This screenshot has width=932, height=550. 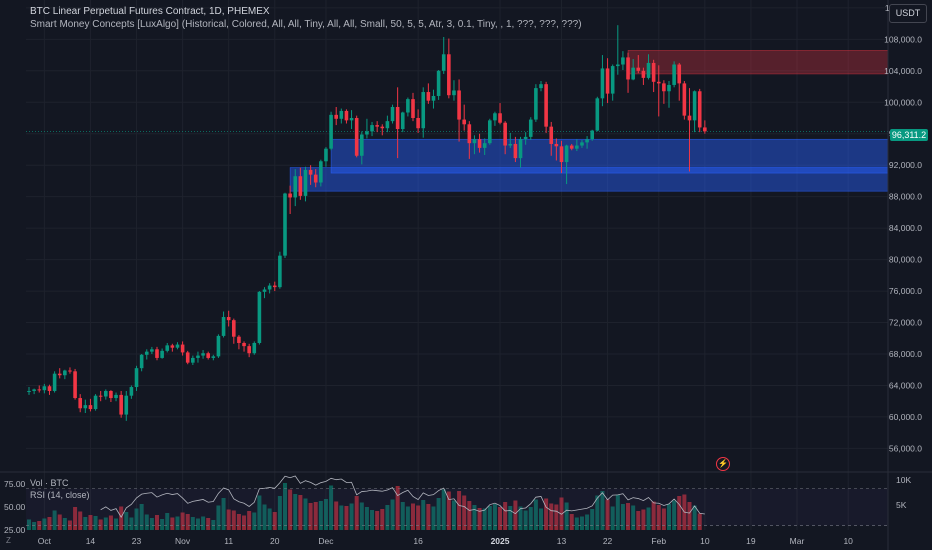 I want to click on time-tick-label: 10, so click(x=705, y=541).